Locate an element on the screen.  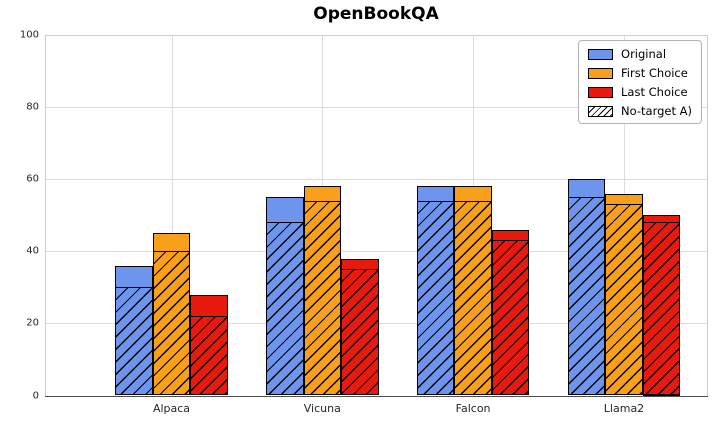
bar-no-target-overlay-first-choice-llama2 is located at coordinates (624, 300).